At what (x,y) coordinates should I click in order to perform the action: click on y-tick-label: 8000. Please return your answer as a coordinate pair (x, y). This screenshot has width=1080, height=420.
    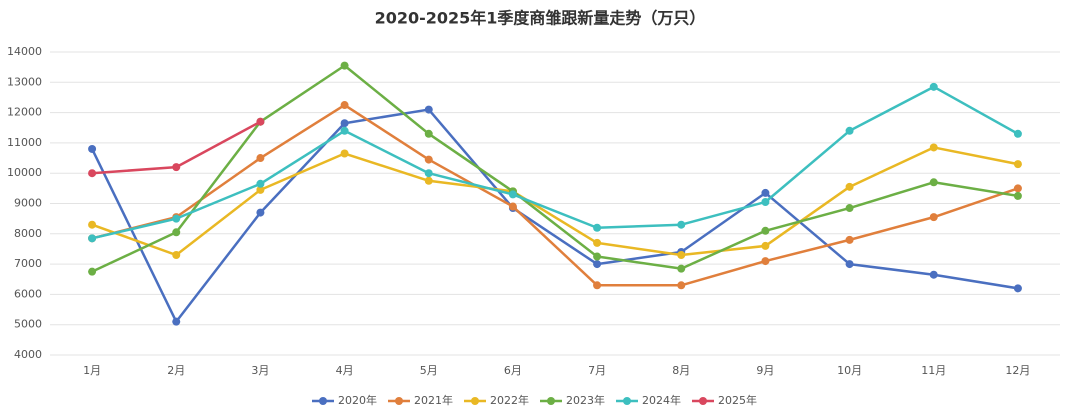
    Looking at the image, I should click on (28, 233).